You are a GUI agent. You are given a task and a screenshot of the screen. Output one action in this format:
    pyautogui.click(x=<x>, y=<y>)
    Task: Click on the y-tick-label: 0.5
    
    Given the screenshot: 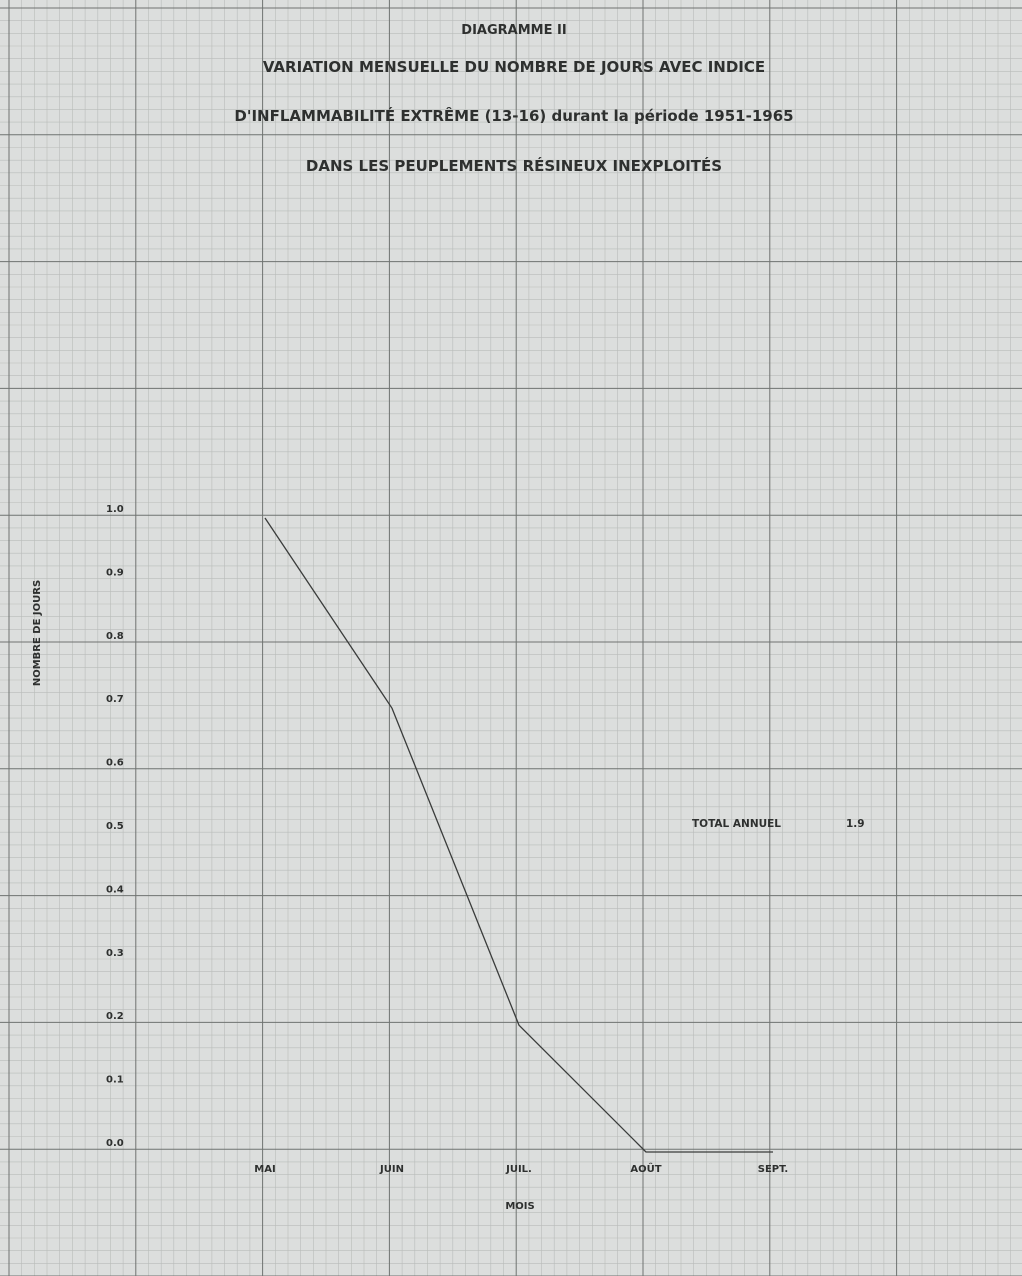 What is the action you would take?
    pyautogui.click(x=115, y=826)
    